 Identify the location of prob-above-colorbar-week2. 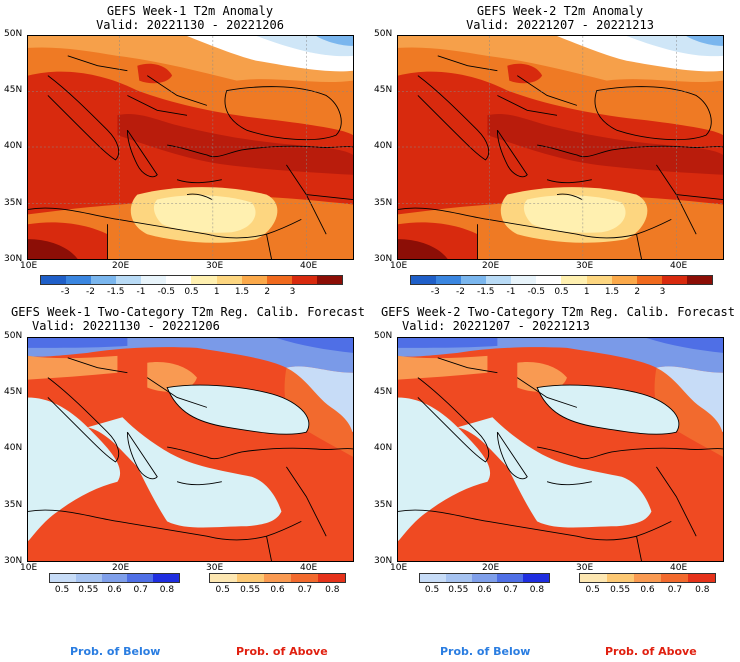
(647, 578).